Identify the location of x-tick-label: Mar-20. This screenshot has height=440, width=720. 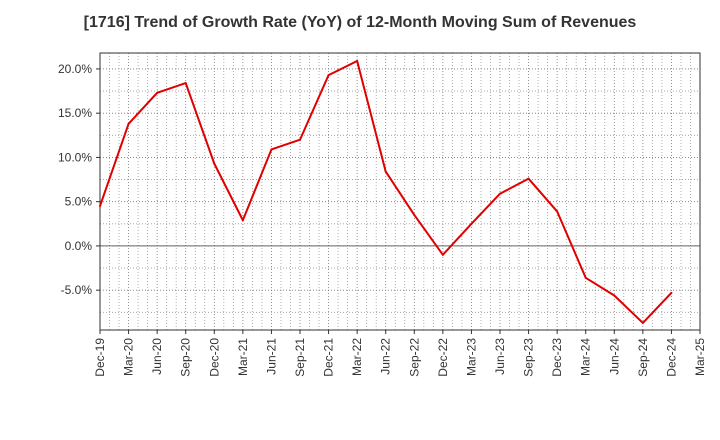
(129, 357).